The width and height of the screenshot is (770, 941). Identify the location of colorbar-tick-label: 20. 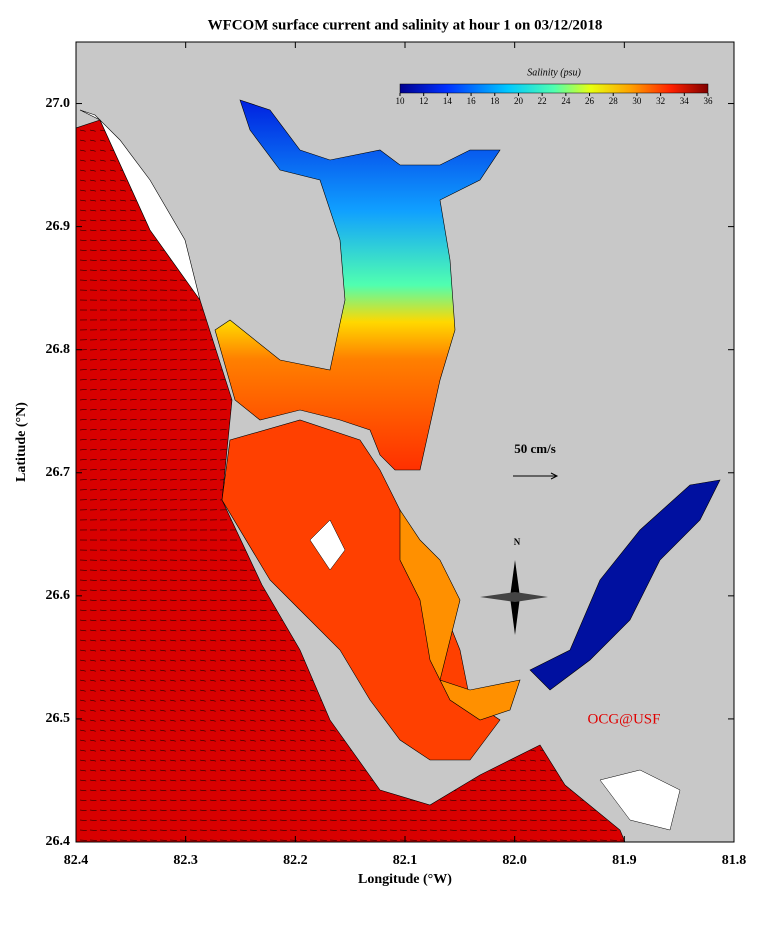
(519, 101).